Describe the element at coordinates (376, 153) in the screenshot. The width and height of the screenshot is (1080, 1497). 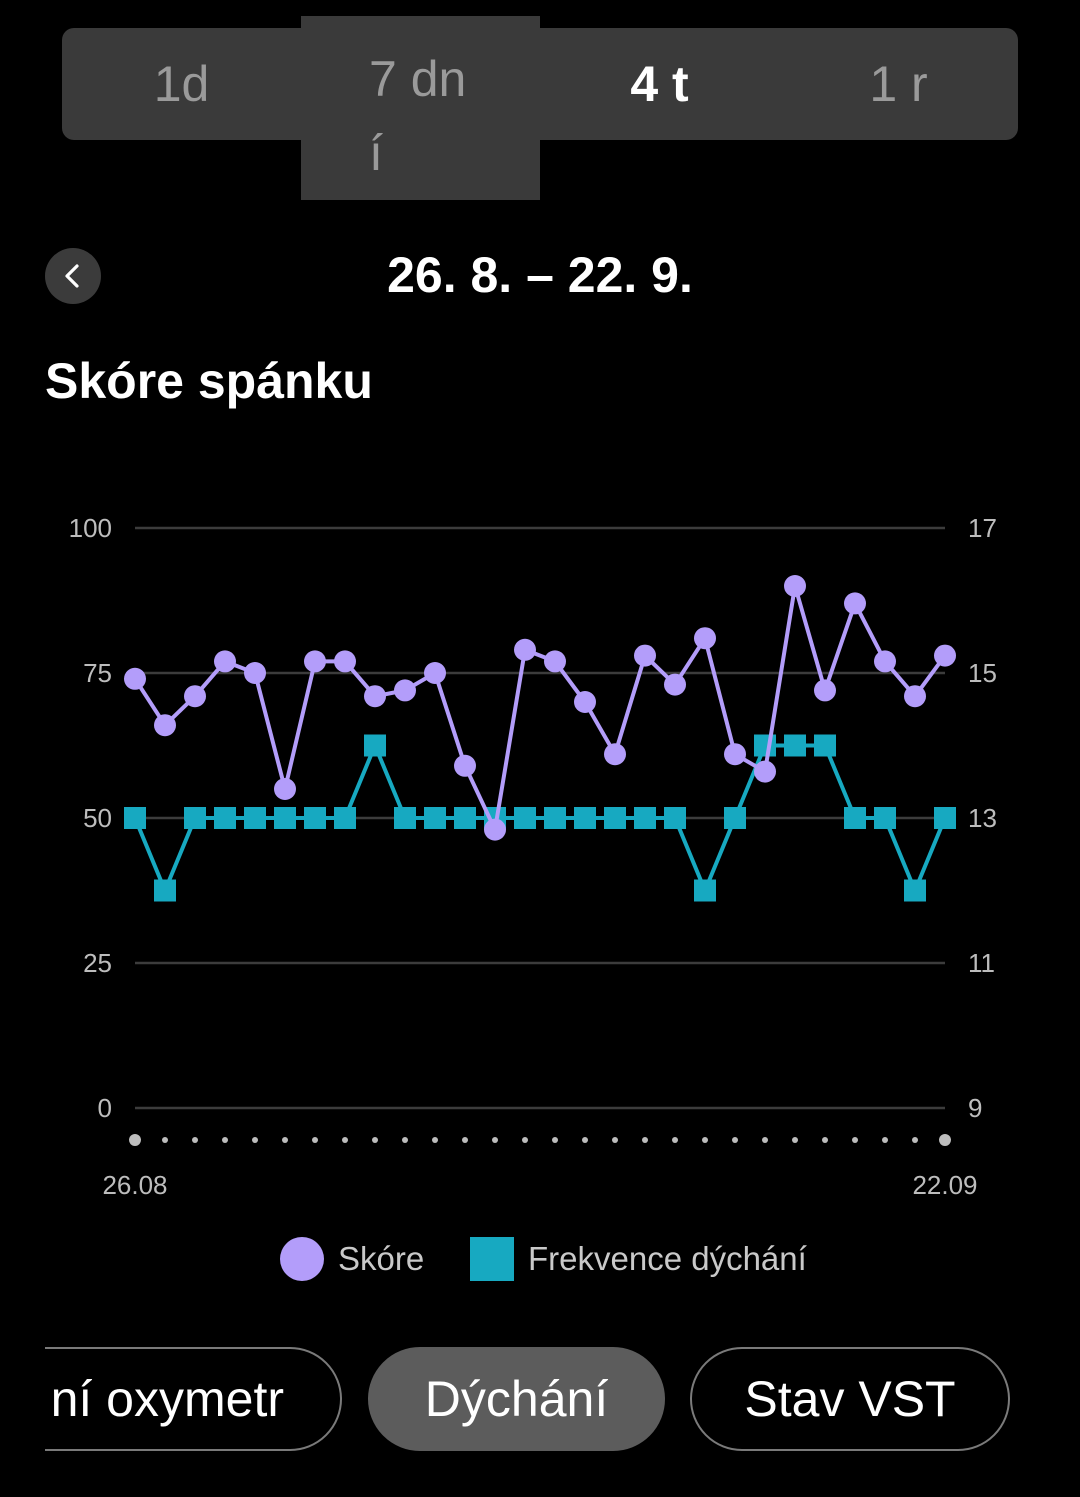
I see `tab-7-days-label-line2: í` at that location.